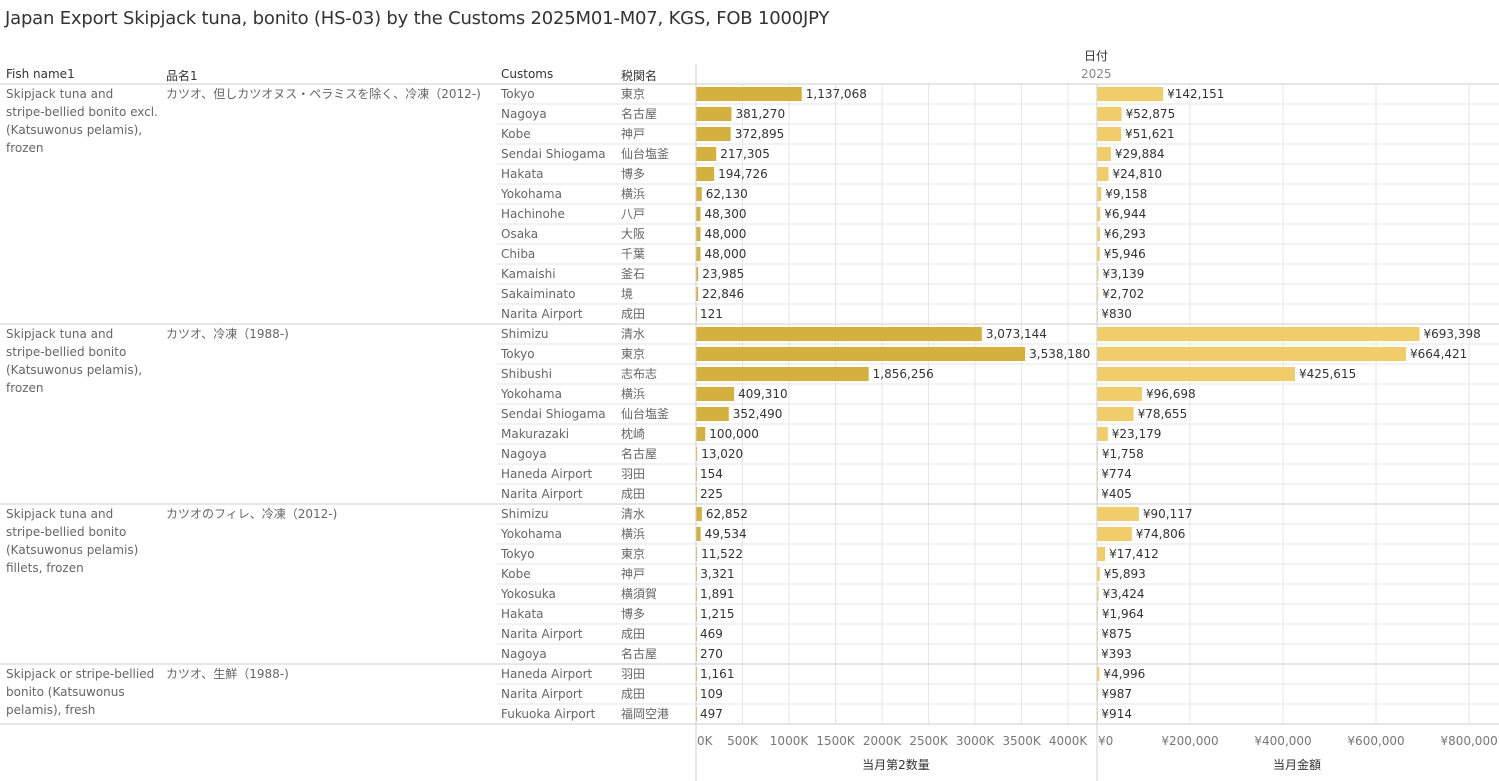 The image size is (1499, 781). I want to click on value-data-label: ¥5,893, so click(1125, 574).